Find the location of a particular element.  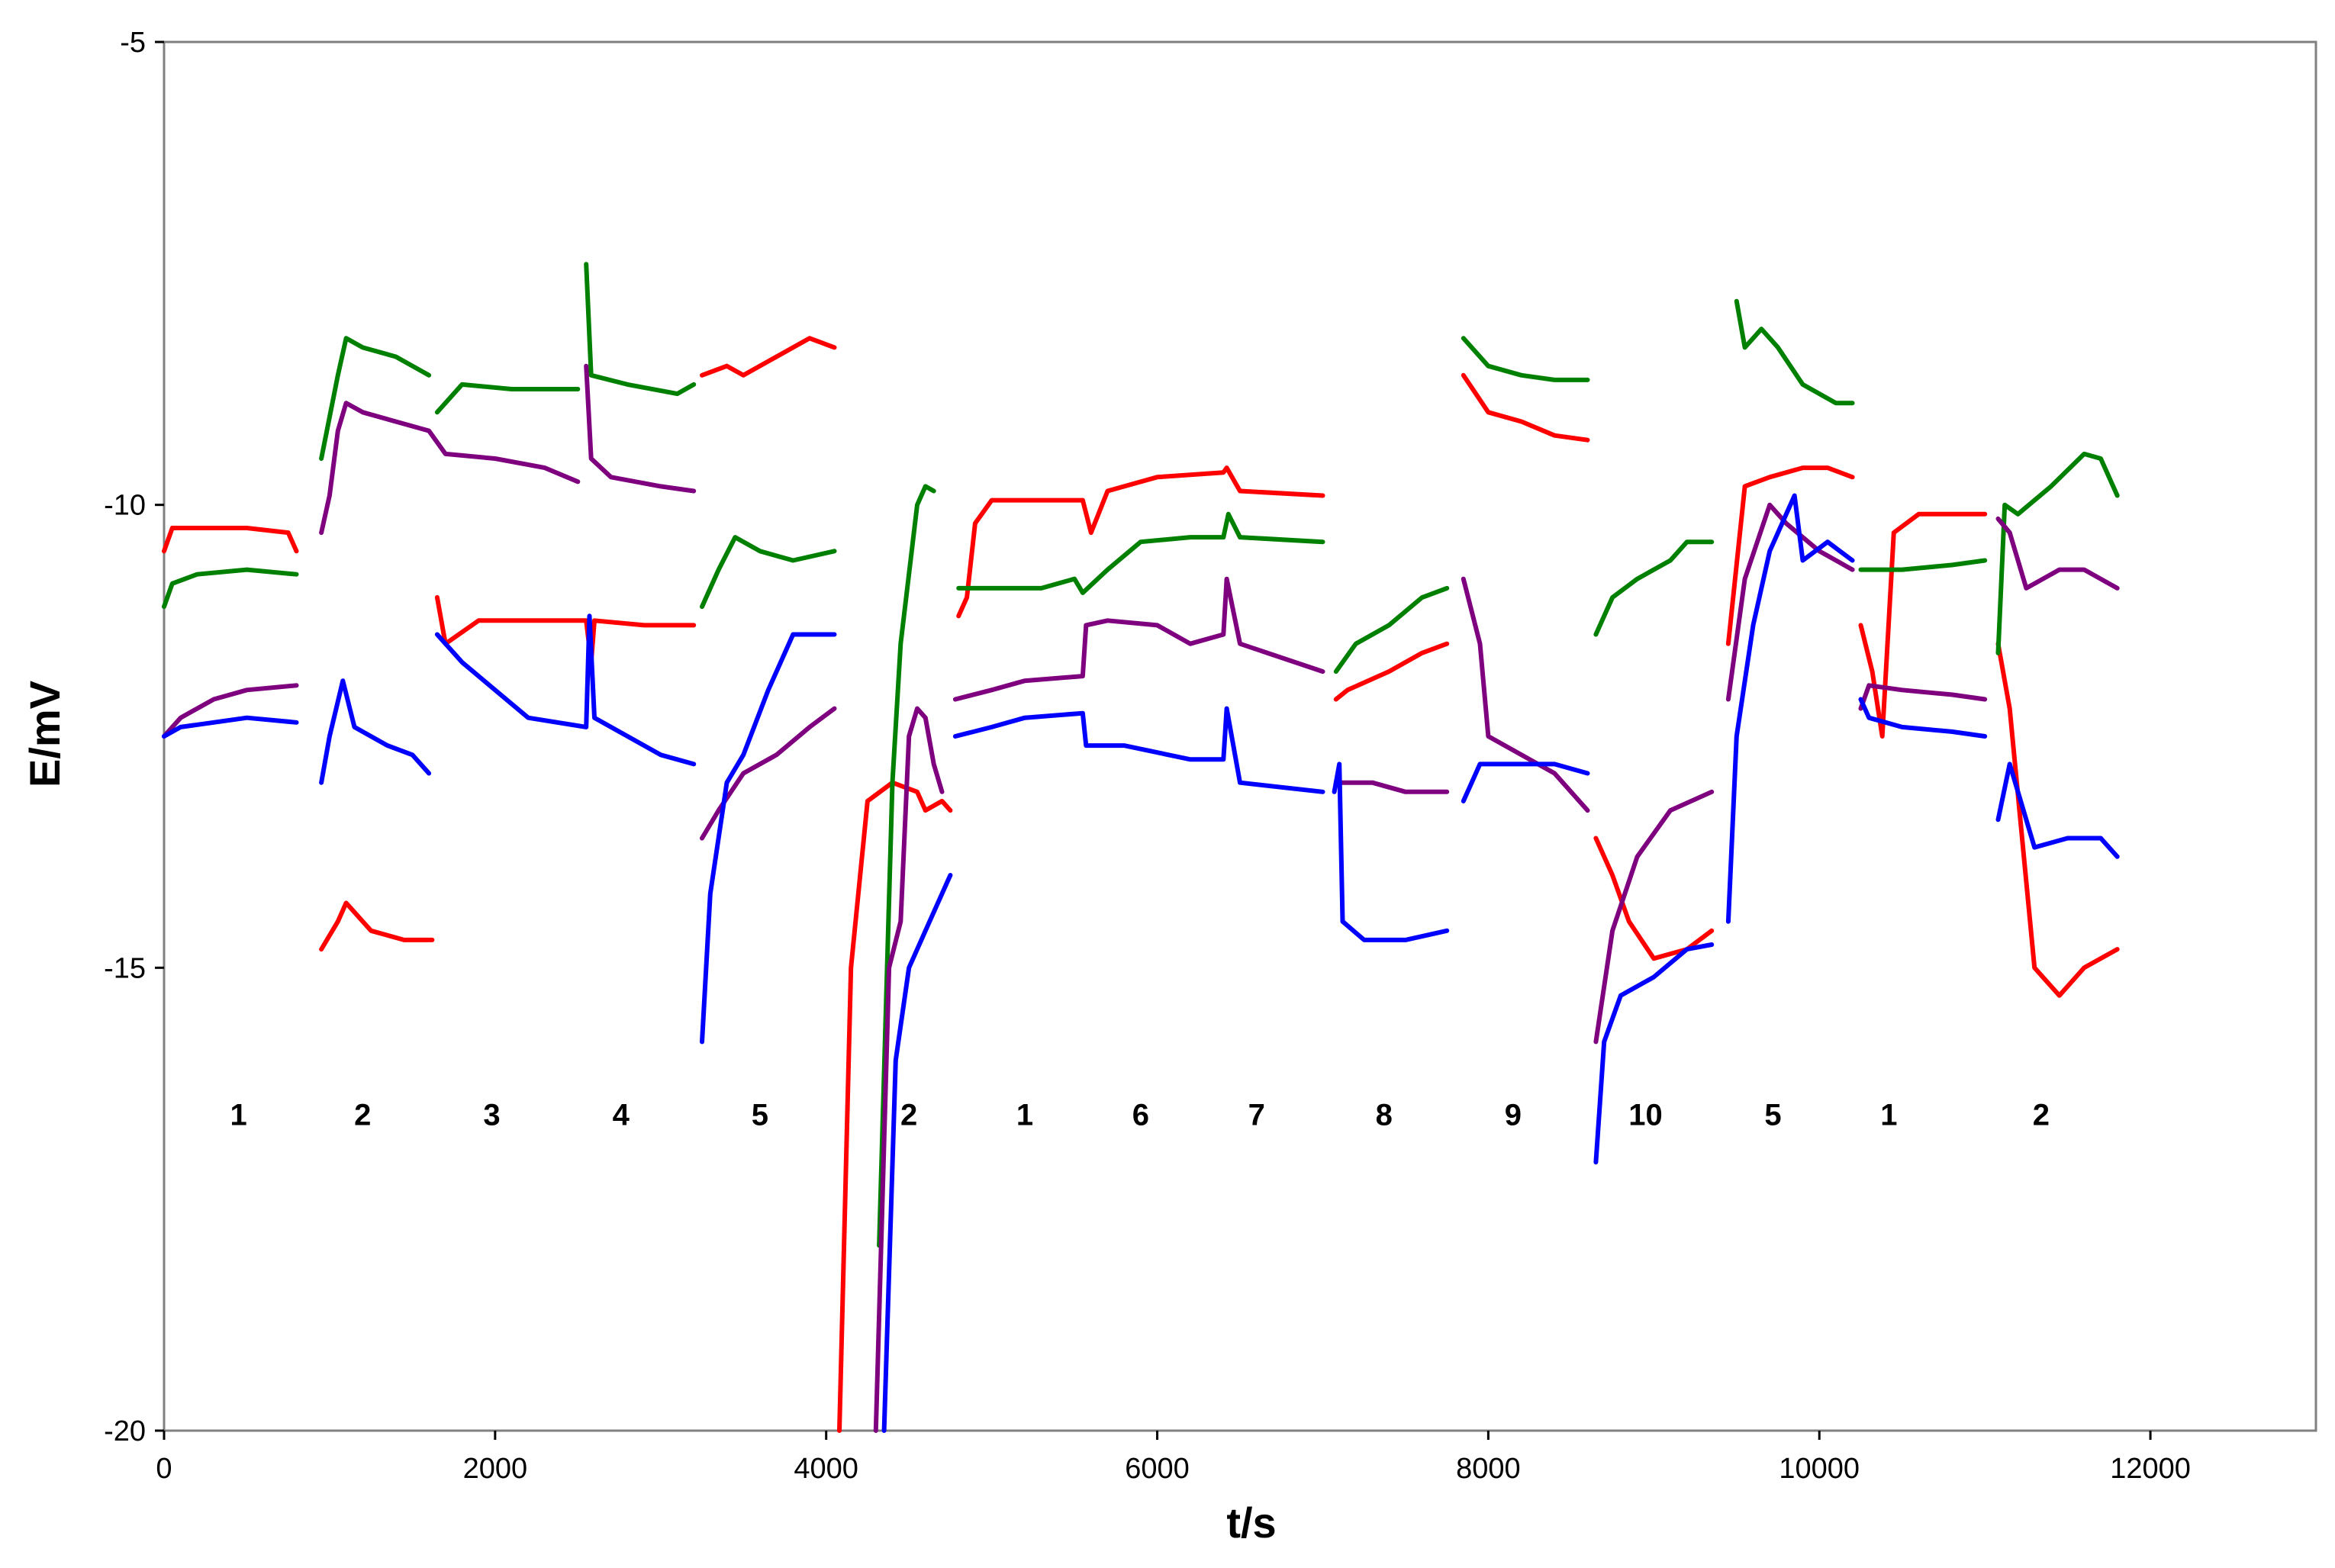

x-axis-title: t/s is located at coordinates (1251, 1523).